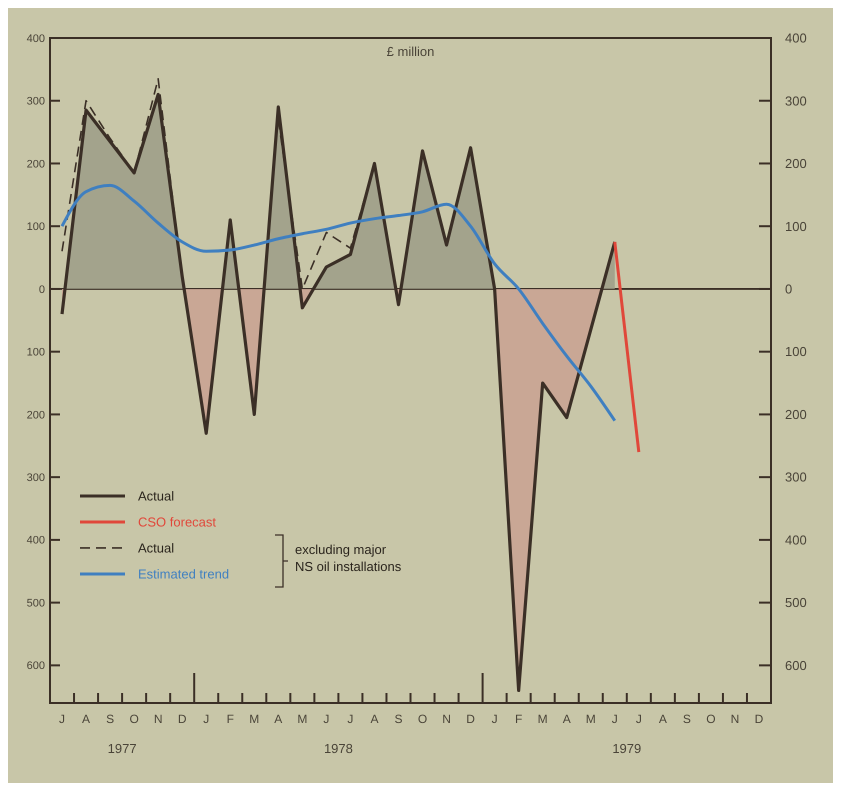 This screenshot has height=794, width=841. Describe the element at coordinates (796, 665) in the screenshot. I see `y2-tick-label: 600` at that location.